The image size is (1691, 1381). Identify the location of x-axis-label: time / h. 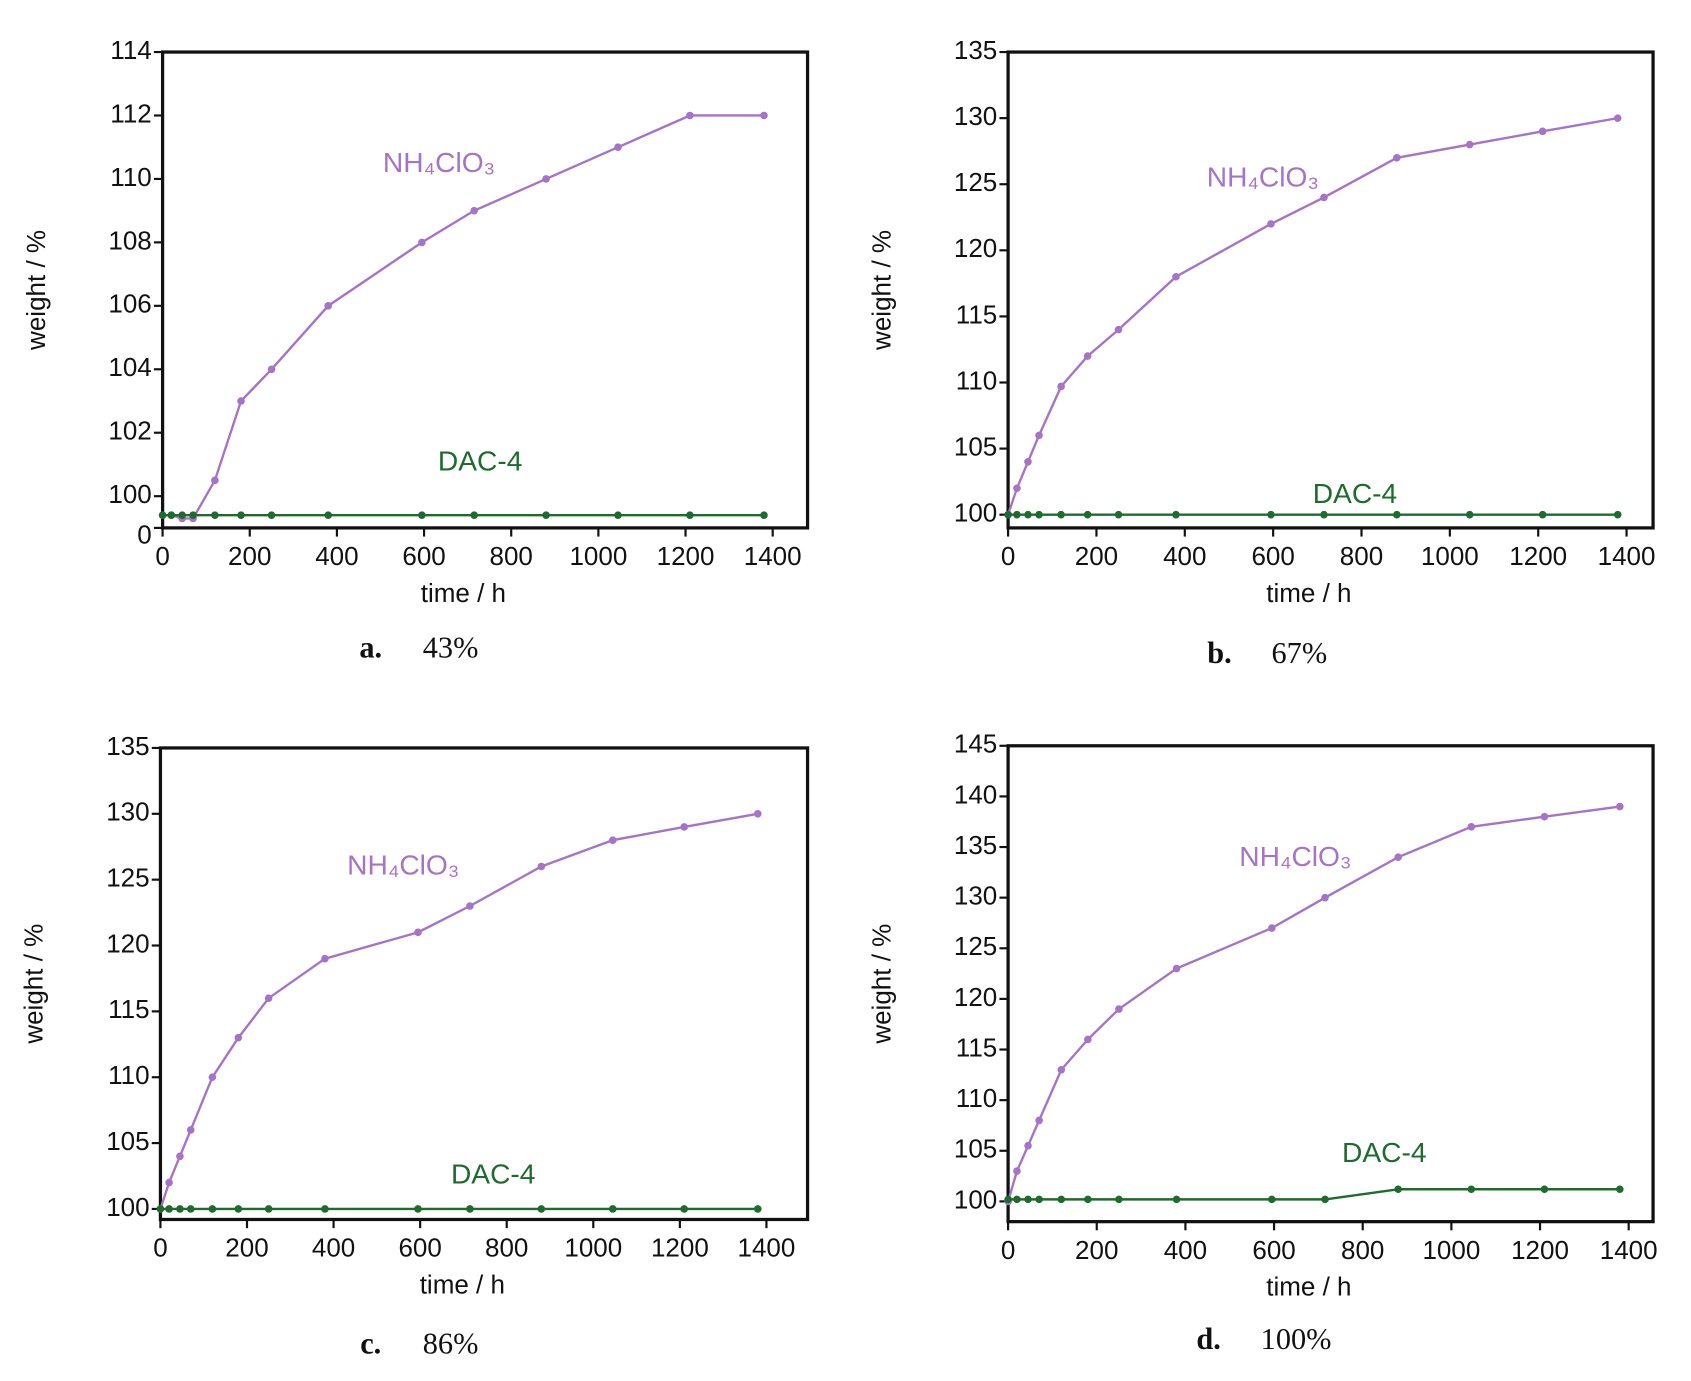
(462, 1285).